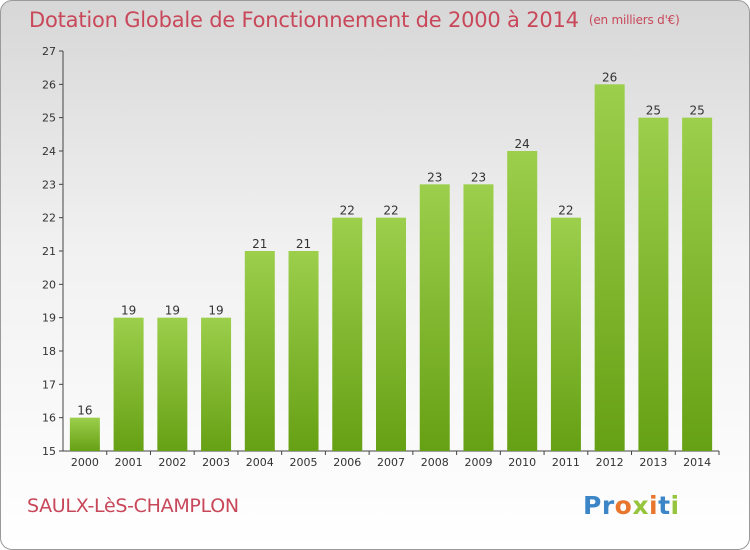 The image size is (750, 550). What do you see at coordinates (664, 505) in the screenshot?
I see `logo-part: t` at bounding box center [664, 505].